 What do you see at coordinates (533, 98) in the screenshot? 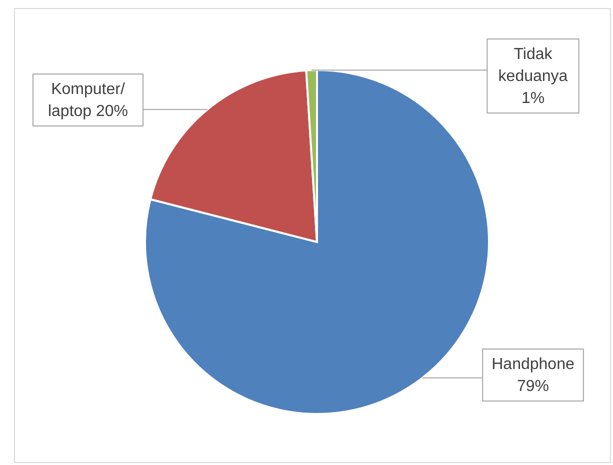
I see `data-label: 1%` at bounding box center [533, 98].